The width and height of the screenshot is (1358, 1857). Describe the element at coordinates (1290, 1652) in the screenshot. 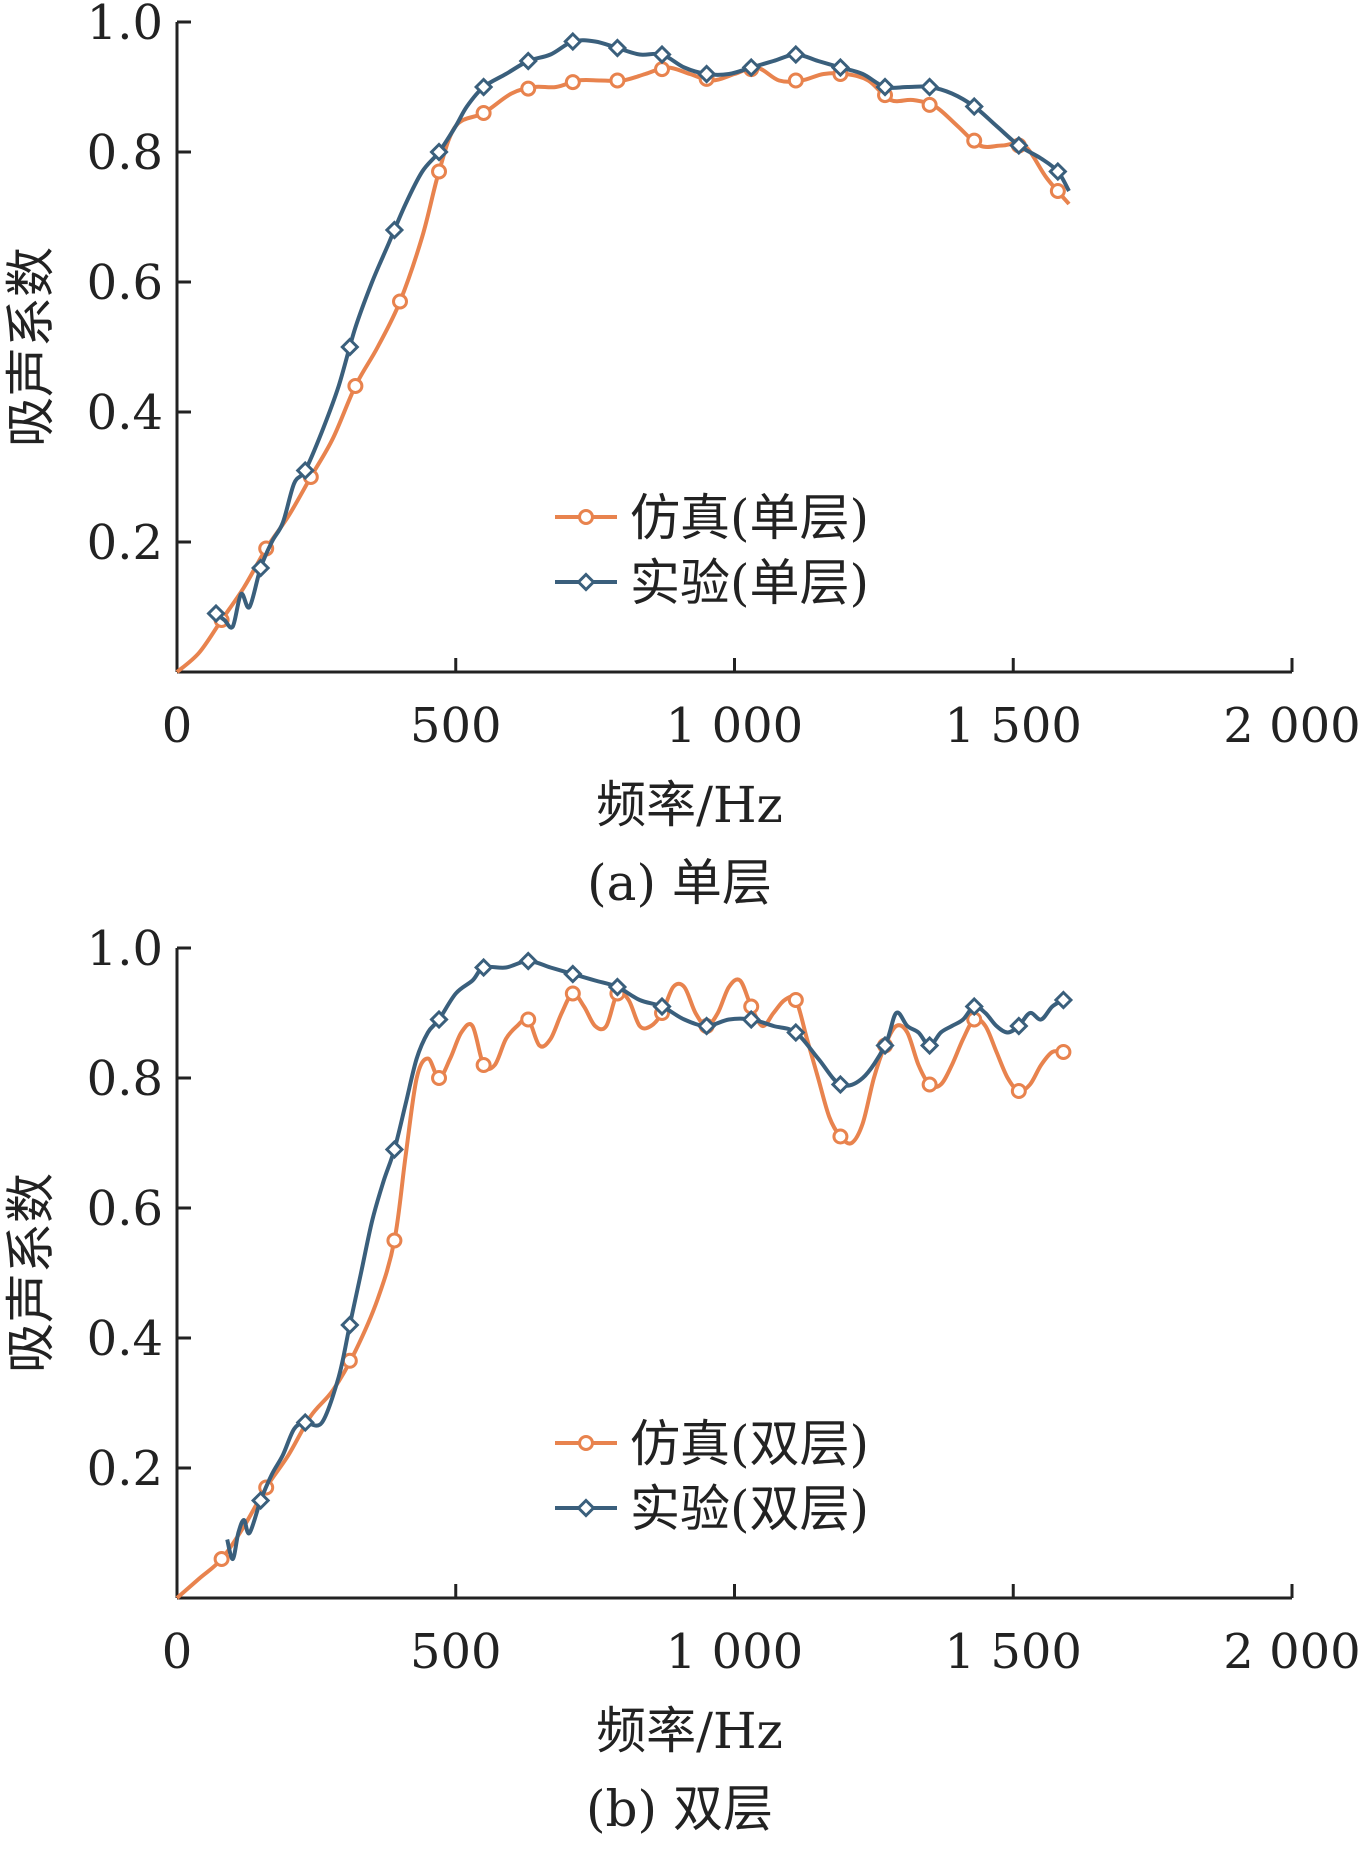

I see `chart-b-x-tick-label: 2 000` at that location.